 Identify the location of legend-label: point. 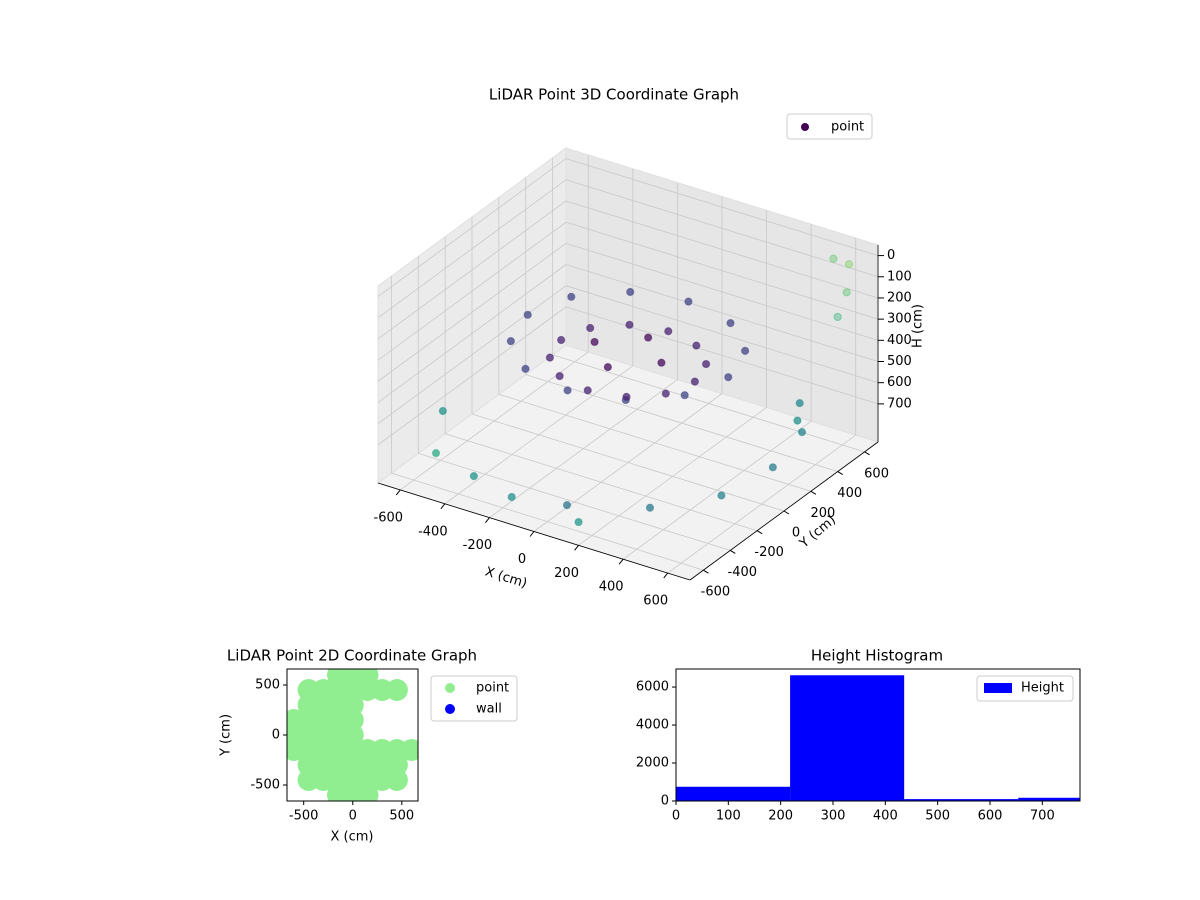
(847, 127).